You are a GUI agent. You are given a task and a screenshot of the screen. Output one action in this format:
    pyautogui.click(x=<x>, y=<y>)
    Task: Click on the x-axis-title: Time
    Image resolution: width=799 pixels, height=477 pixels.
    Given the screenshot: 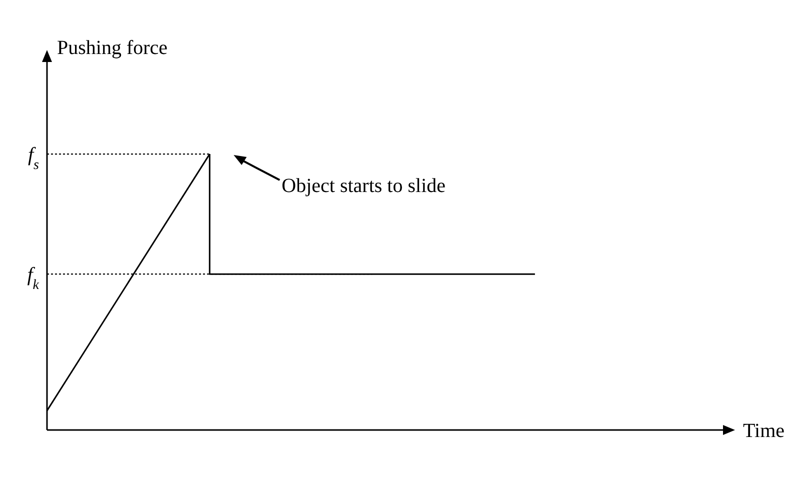 What is the action you would take?
    pyautogui.click(x=764, y=431)
    